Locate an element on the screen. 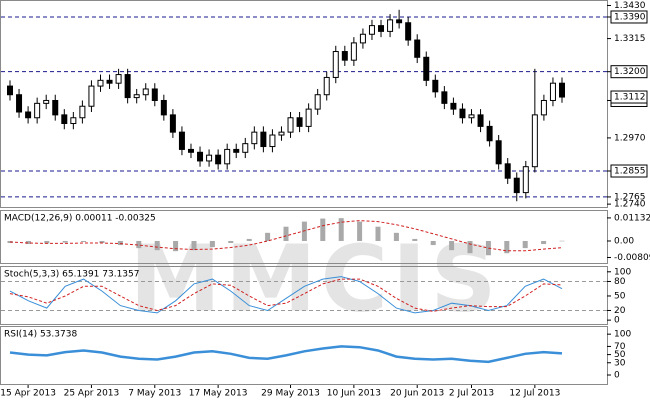 This screenshot has height=400, width=650. x-tick-label: 15 Apr 2013 is located at coordinates (28, 394).